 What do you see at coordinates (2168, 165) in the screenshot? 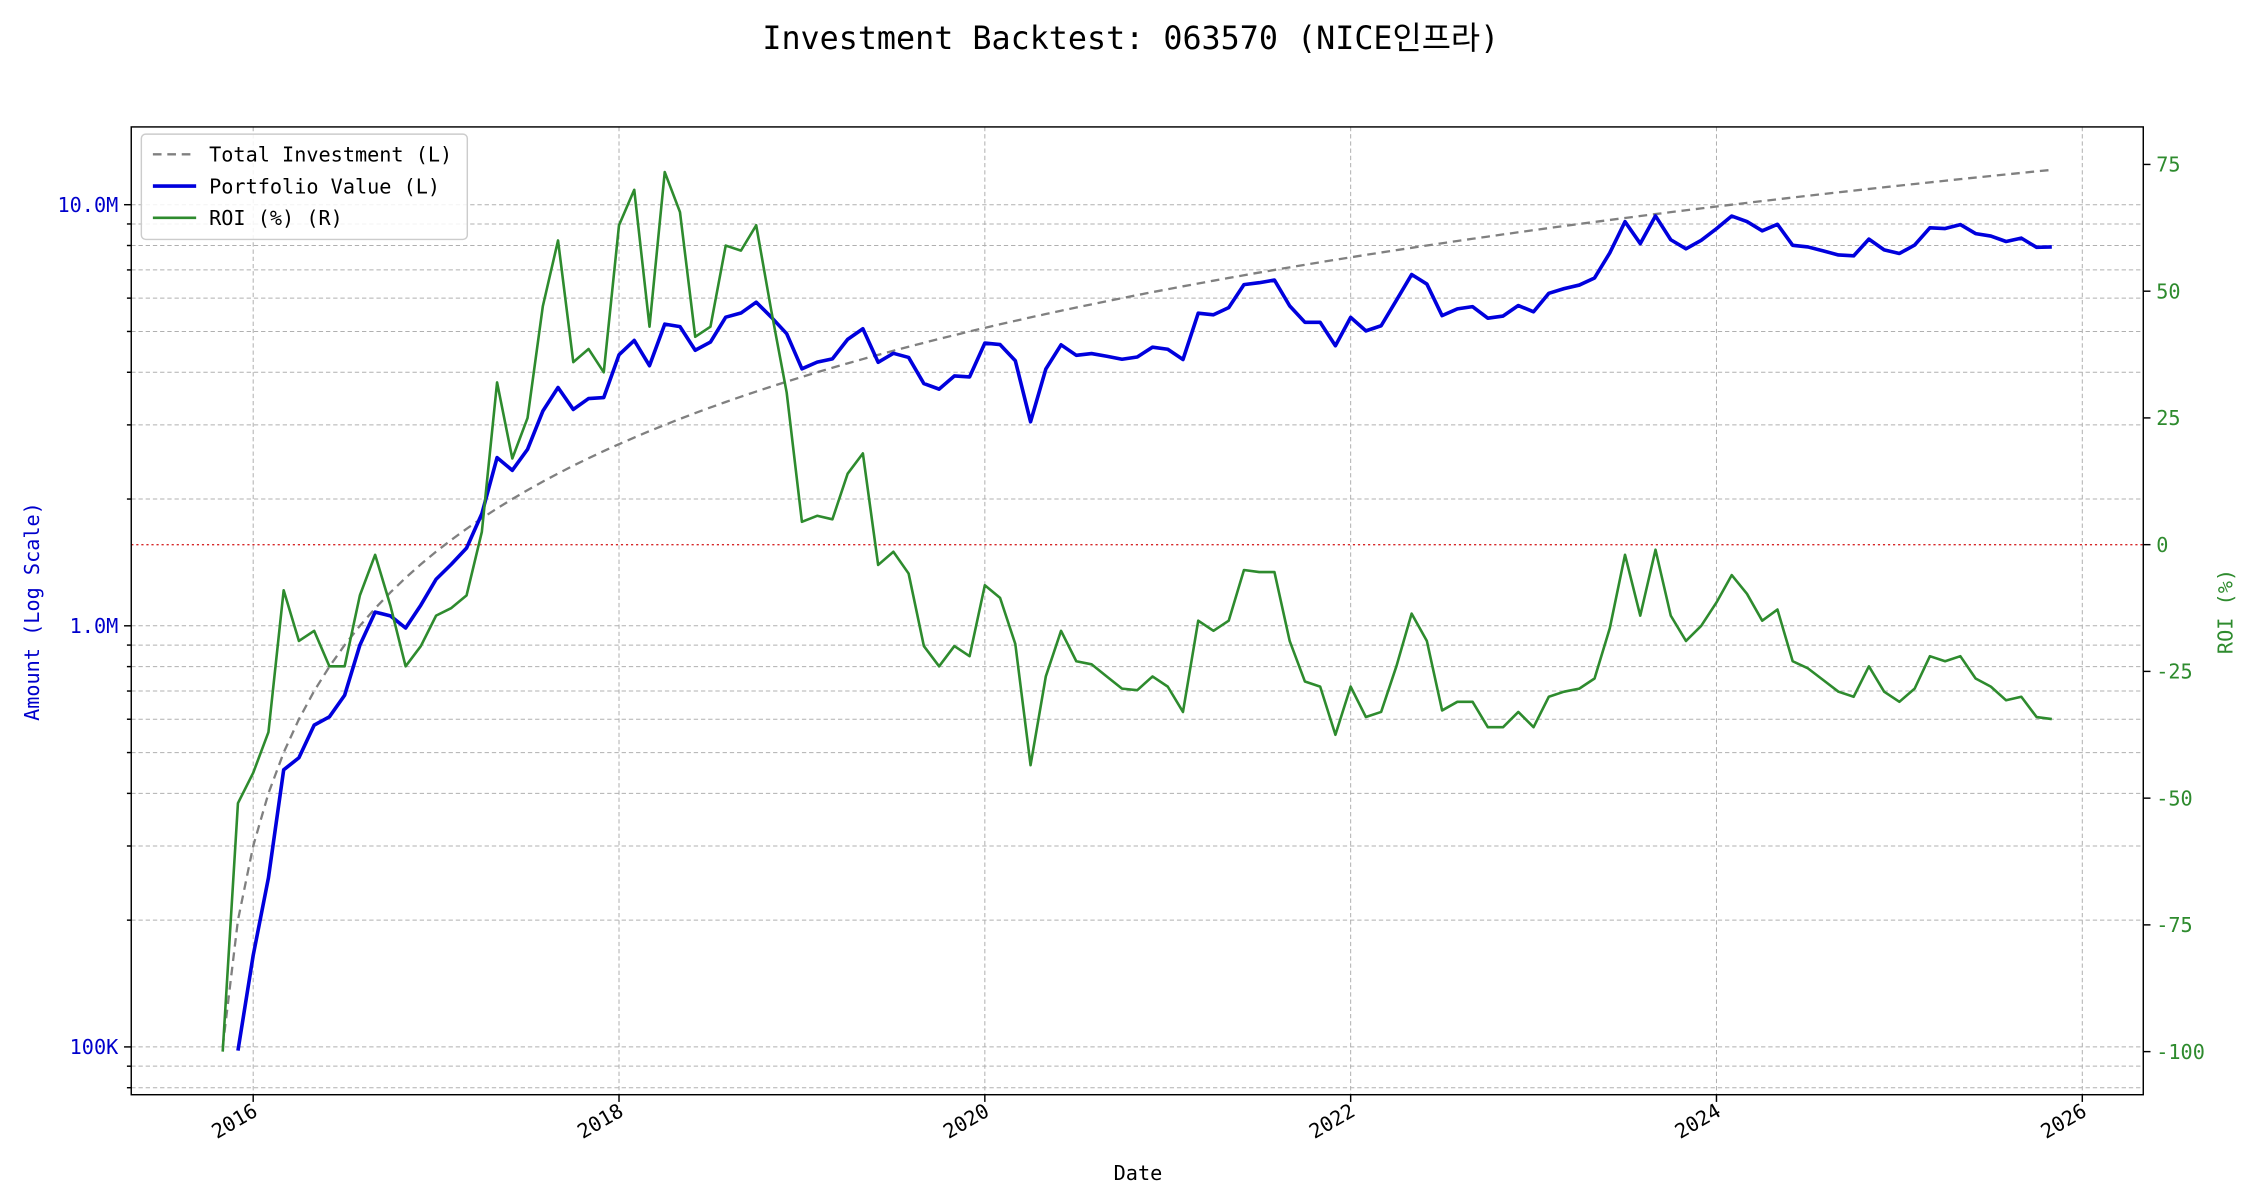
I see `y2-tick-label: 75` at bounding box center [2168, 165].